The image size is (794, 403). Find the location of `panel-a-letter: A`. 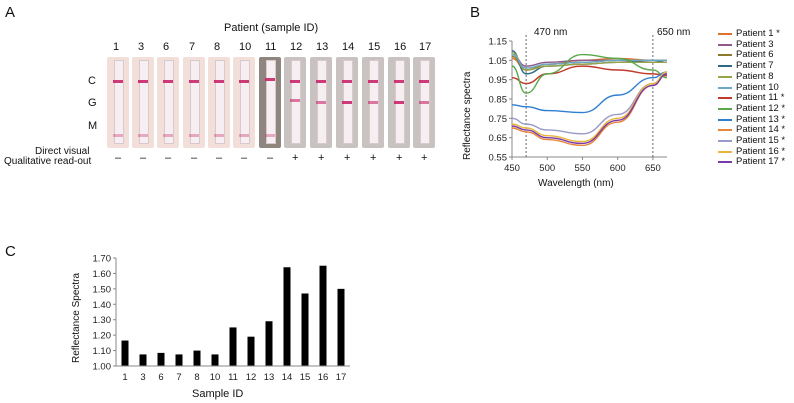

panel-a-letter: A is located at coordinates (10, 12).